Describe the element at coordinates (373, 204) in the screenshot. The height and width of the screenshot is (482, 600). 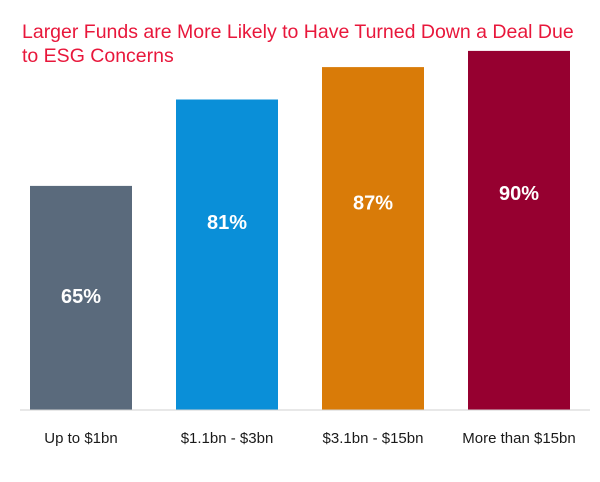
I see `bar-value-label-3: 87%` at that location.